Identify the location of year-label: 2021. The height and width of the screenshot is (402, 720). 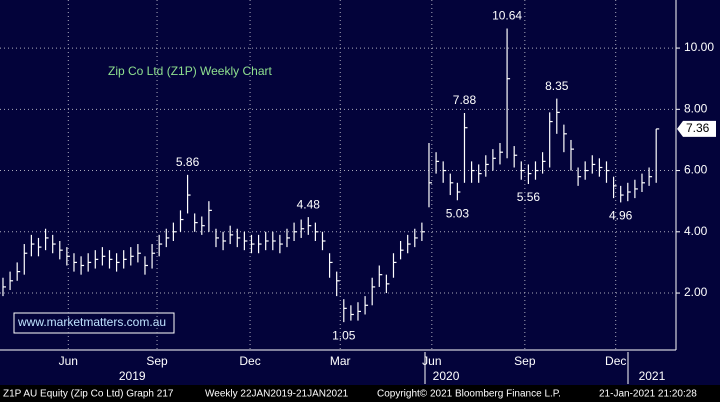
(652, 376).